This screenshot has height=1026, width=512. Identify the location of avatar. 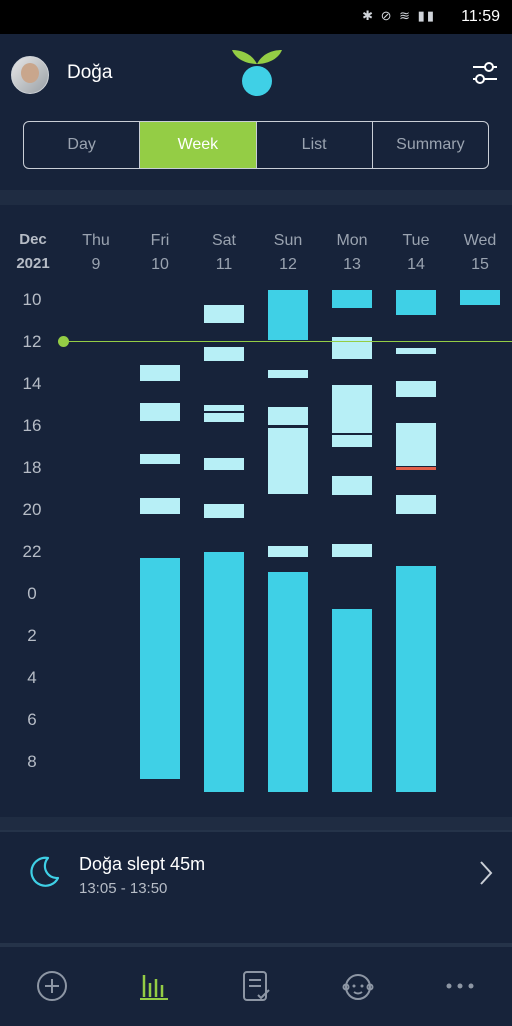
(30, 75).